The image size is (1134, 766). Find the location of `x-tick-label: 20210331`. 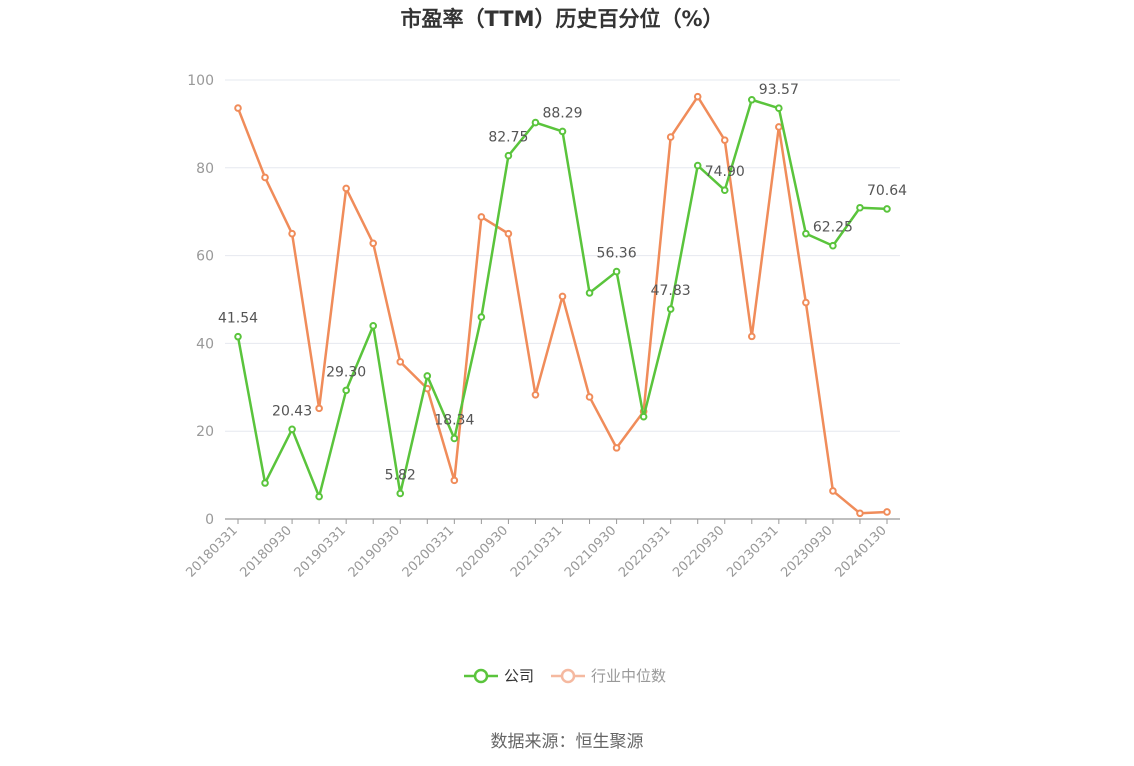

x-tick-label: 20210331 is located at coordinates (536, 551).